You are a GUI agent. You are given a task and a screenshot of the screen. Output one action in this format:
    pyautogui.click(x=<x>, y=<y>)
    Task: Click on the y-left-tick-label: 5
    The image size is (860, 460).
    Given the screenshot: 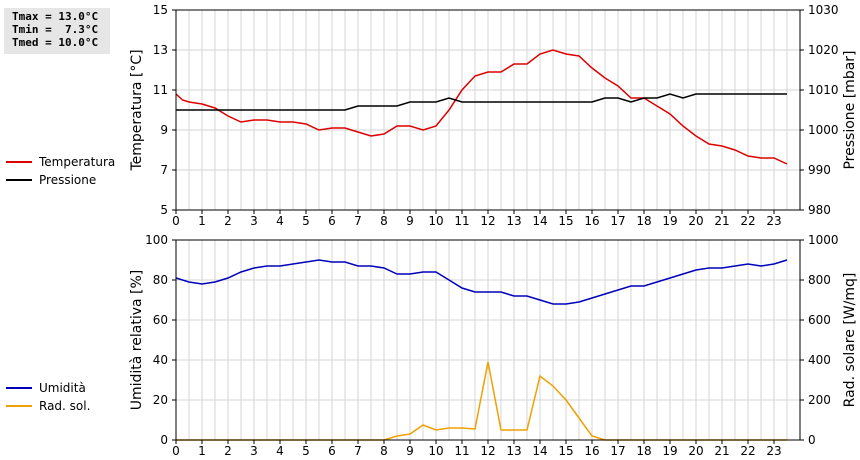 What is the action you would take?
    pyautogui.click(x=164, y=210)
    